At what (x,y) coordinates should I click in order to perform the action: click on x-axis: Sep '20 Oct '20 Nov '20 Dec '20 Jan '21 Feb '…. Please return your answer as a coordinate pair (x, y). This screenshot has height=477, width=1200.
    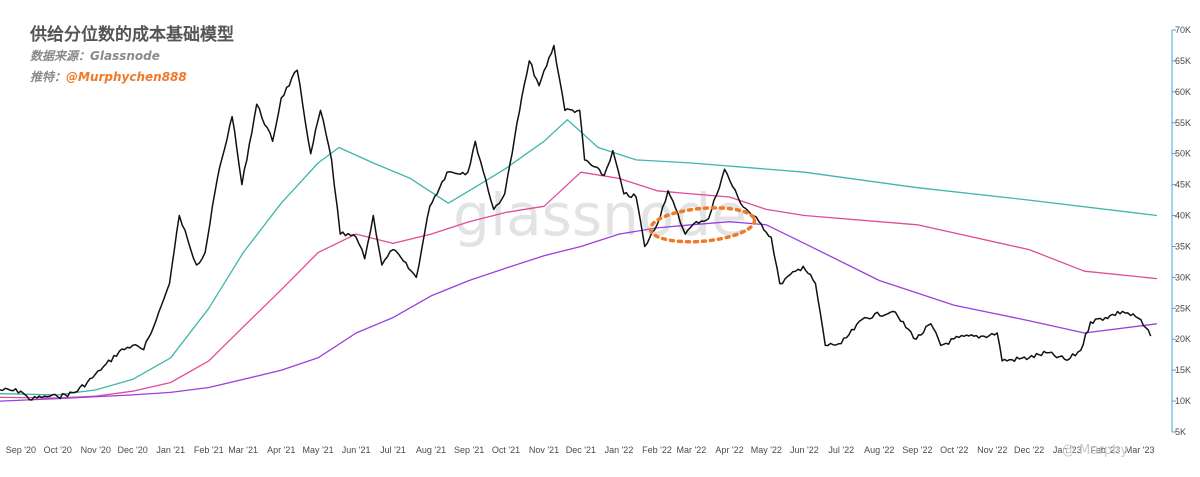
    Looking at the image, I should click on (580, 450).